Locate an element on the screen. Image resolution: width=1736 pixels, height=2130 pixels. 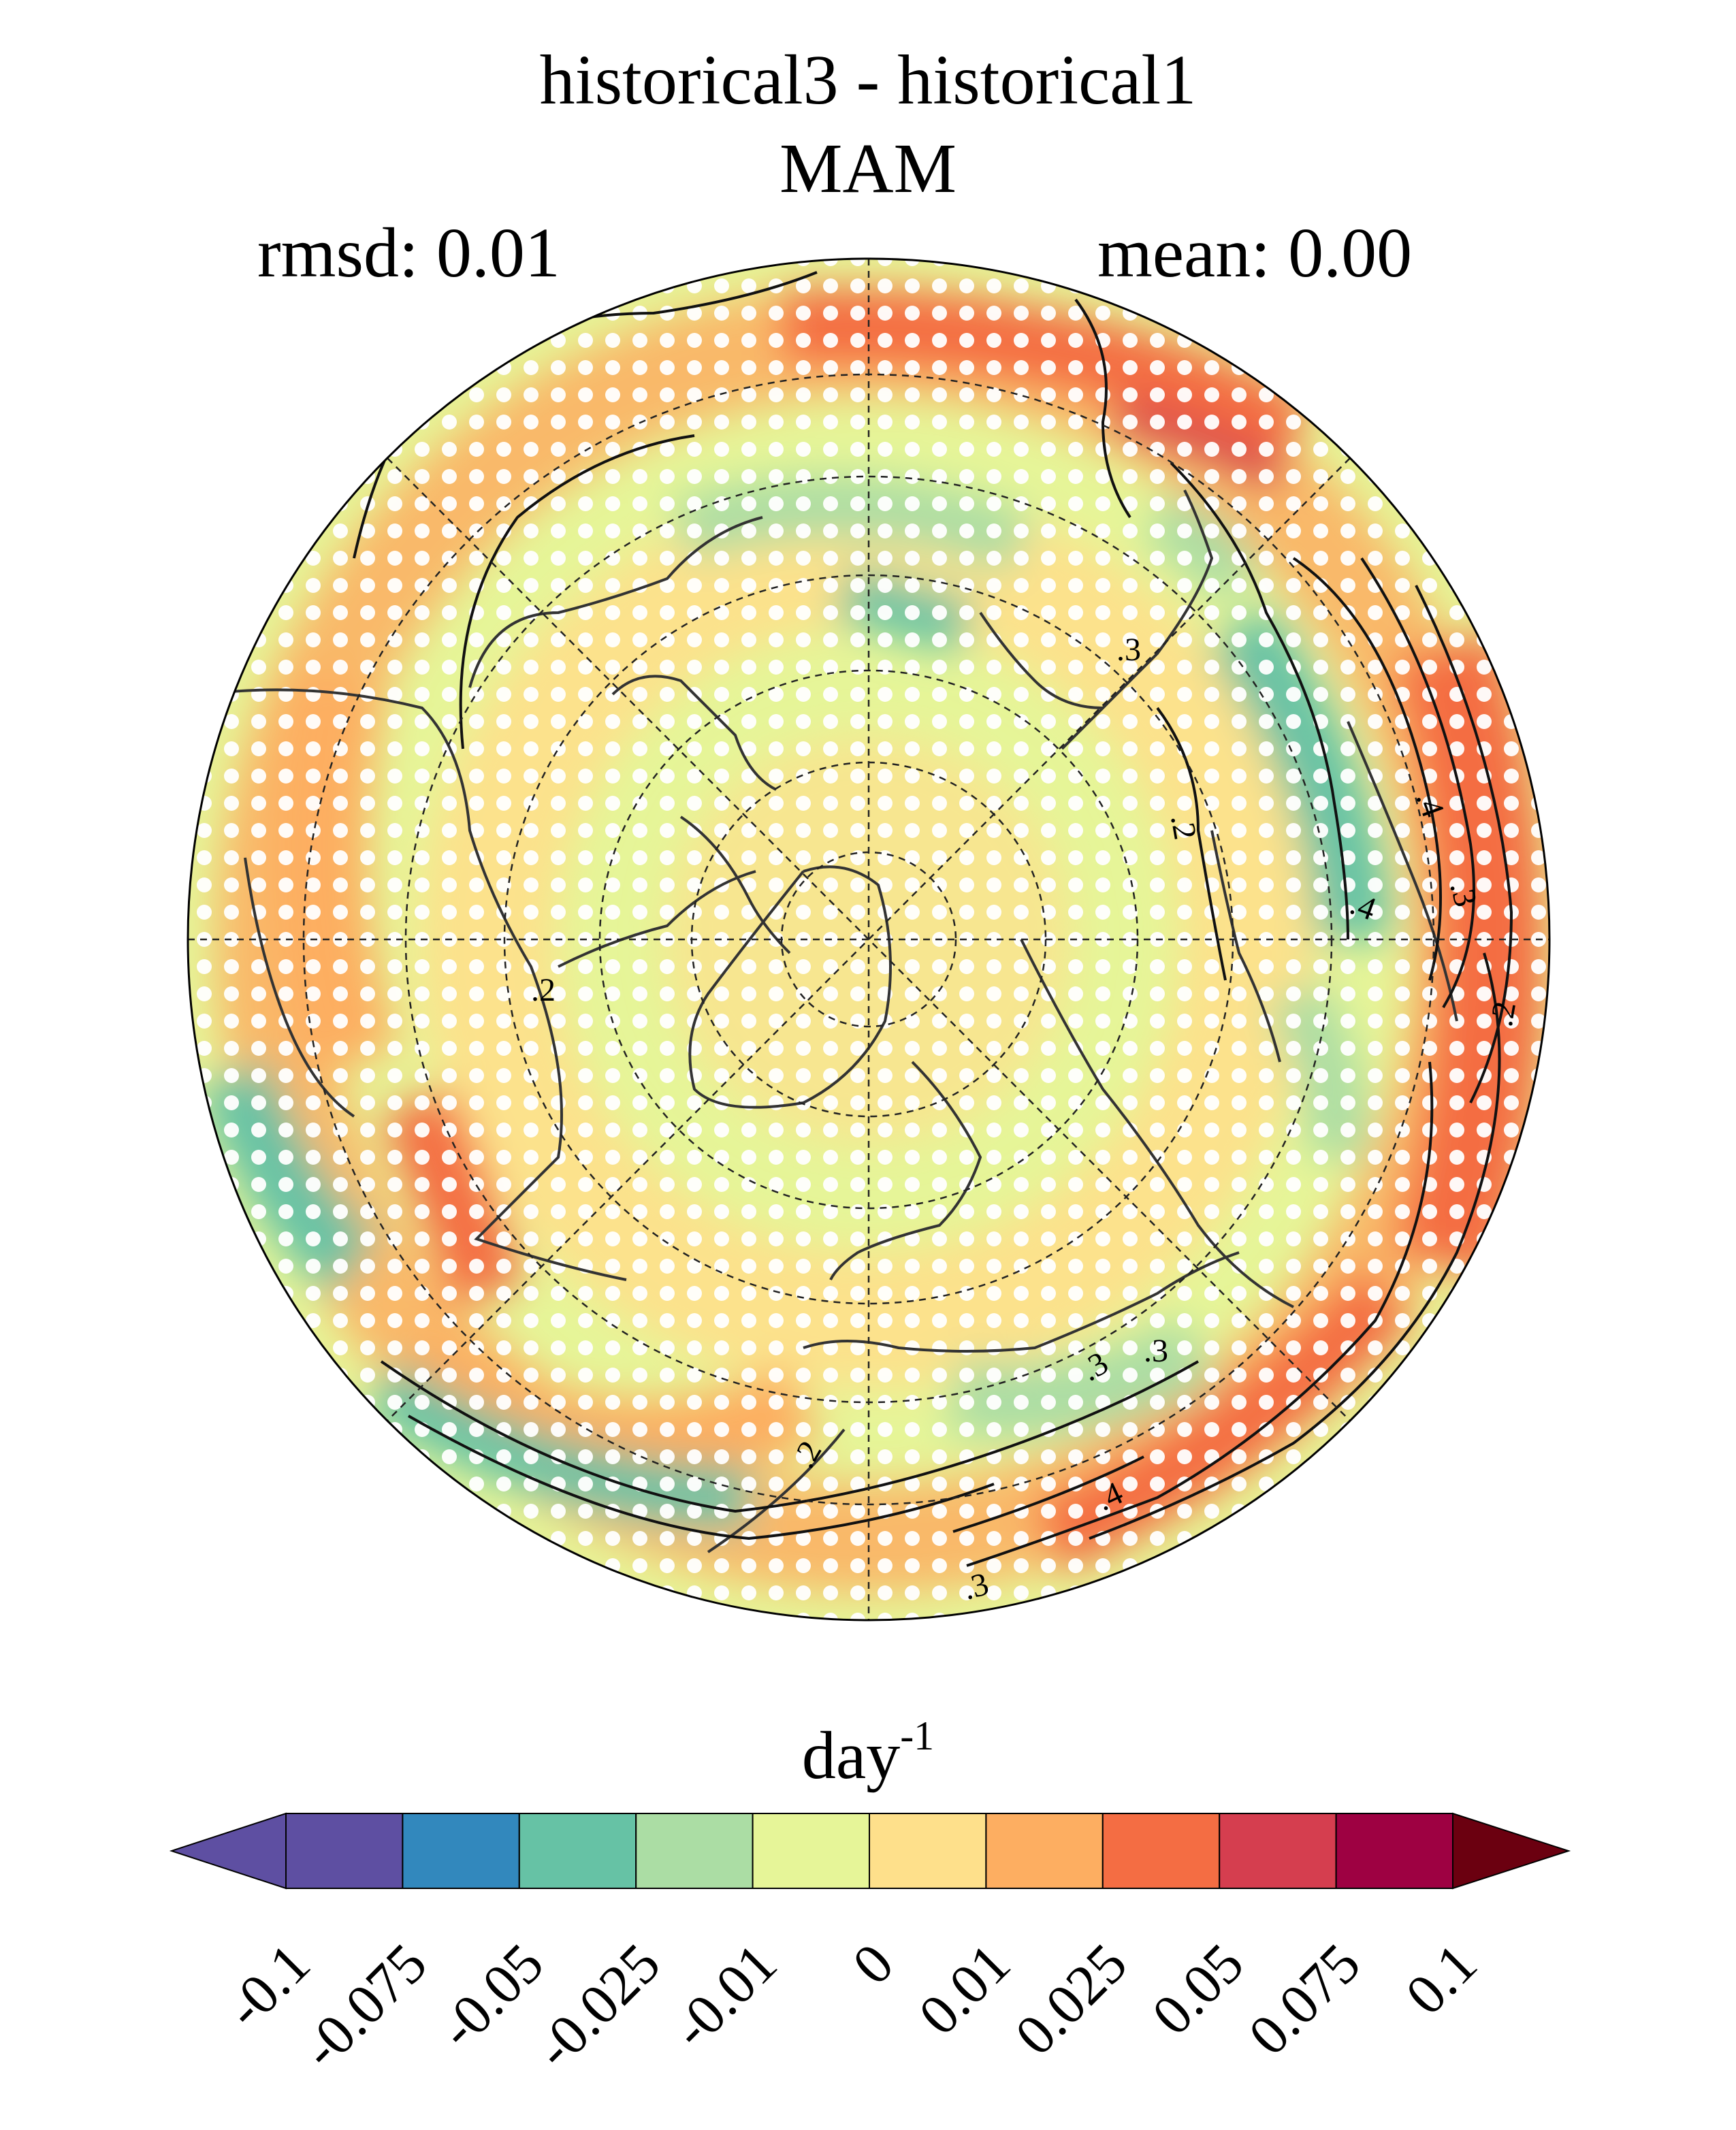
colorbar-tick-label: 0.025 is located at coordinates (1071, 1999).